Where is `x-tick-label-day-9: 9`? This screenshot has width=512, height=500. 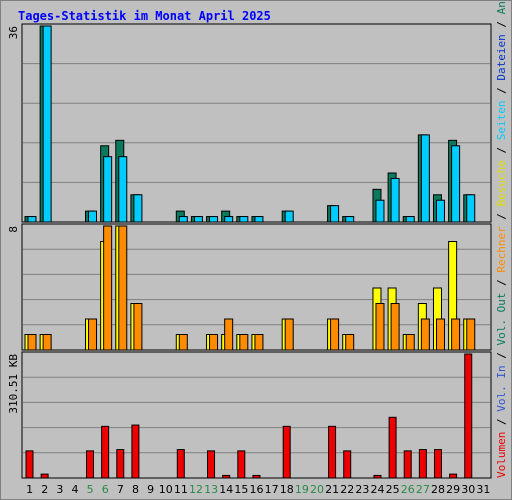 x-tick-label-day-9: 9 is located at coordinates (150, 489).